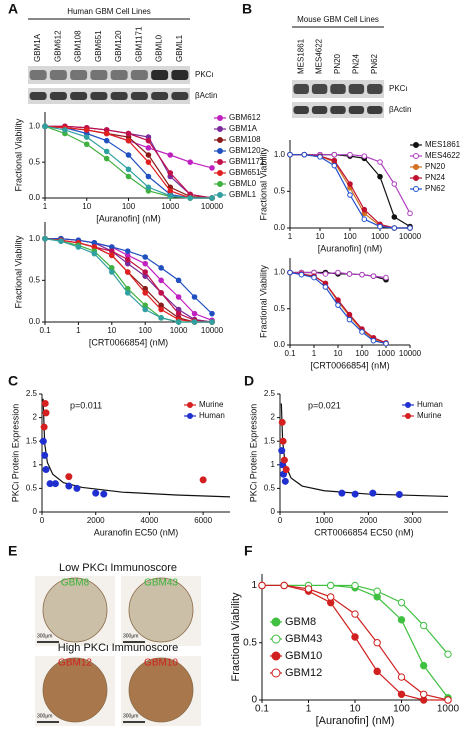  Describe the element at coordinates (161, 583) in the screenshot. I see `ihc-sample: GBM43` at that location.